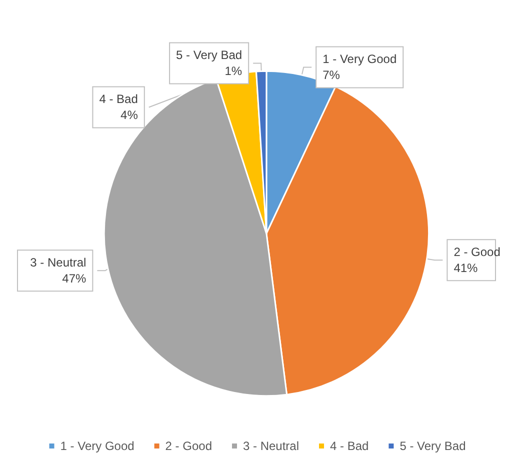 This screenshot has height=467, width=513. Describe the element at coordinates (97, 446) in the screenshot. I see `legend-label: 1 - Very Good` at that location.